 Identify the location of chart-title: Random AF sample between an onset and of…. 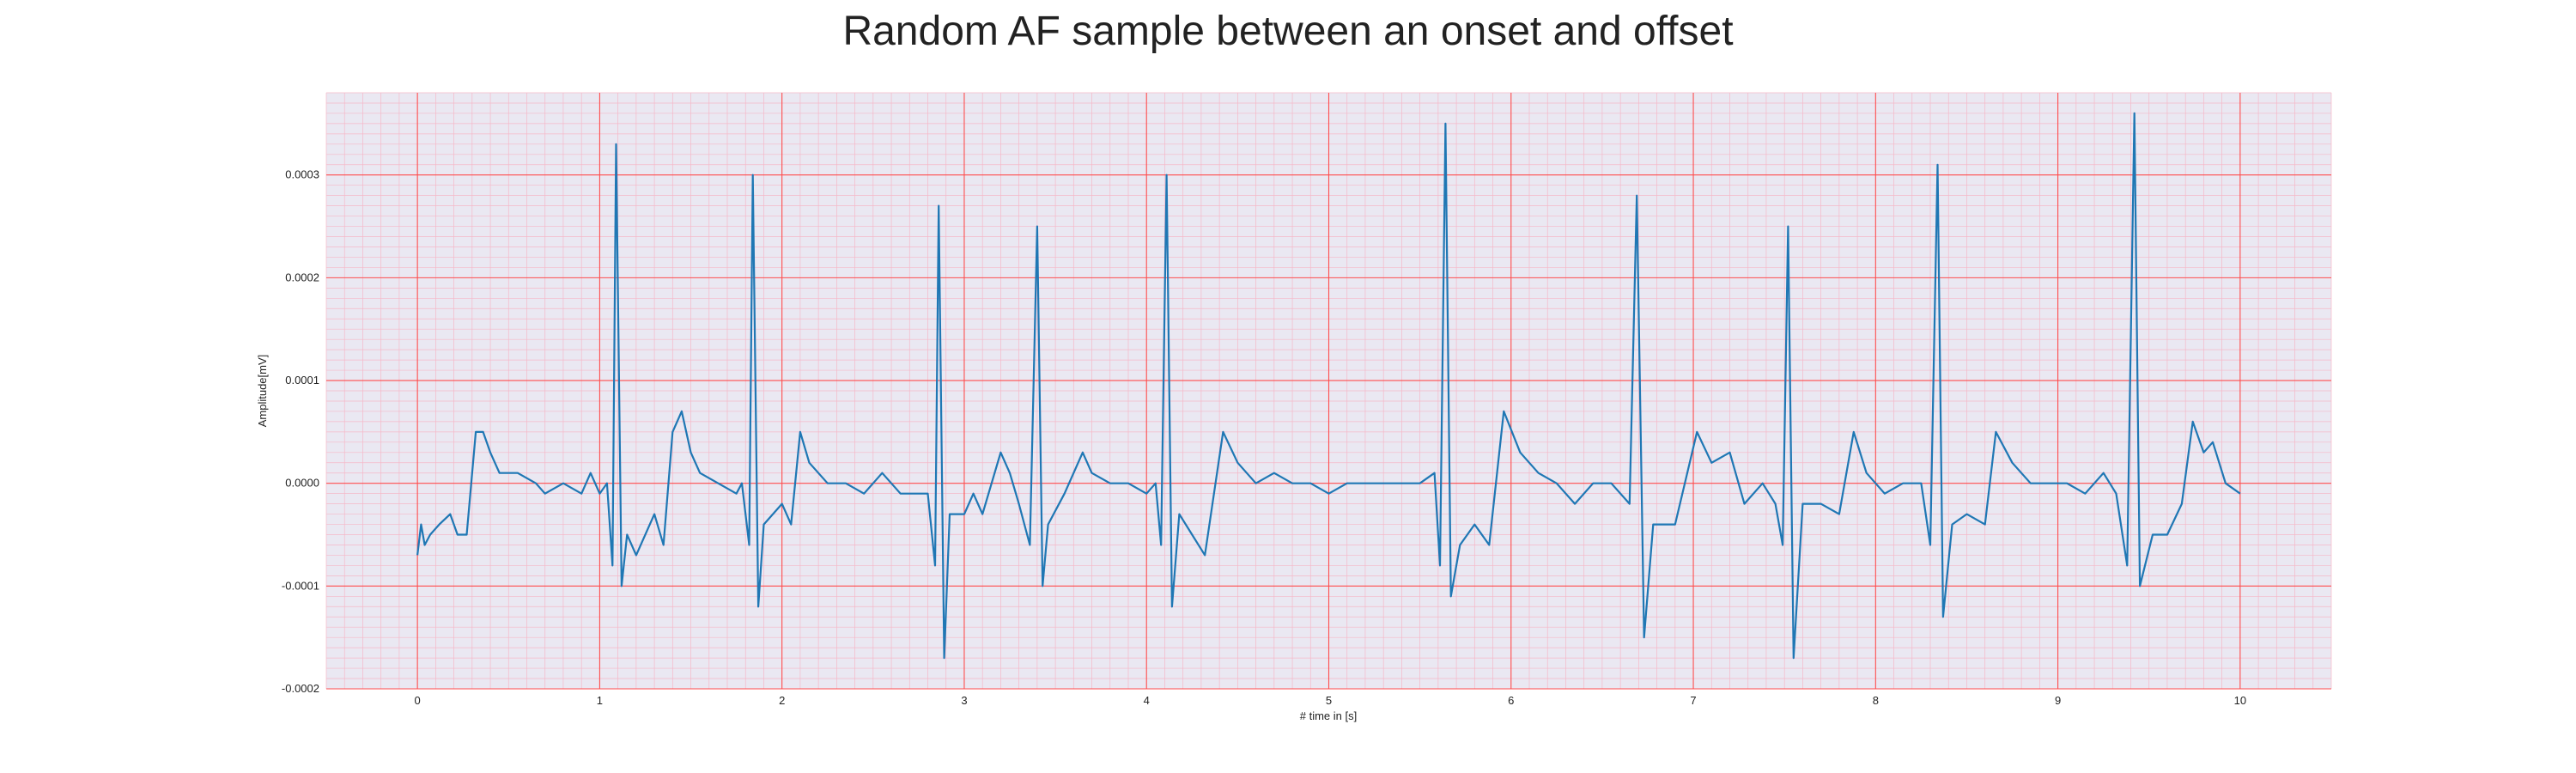
(1287, 31).